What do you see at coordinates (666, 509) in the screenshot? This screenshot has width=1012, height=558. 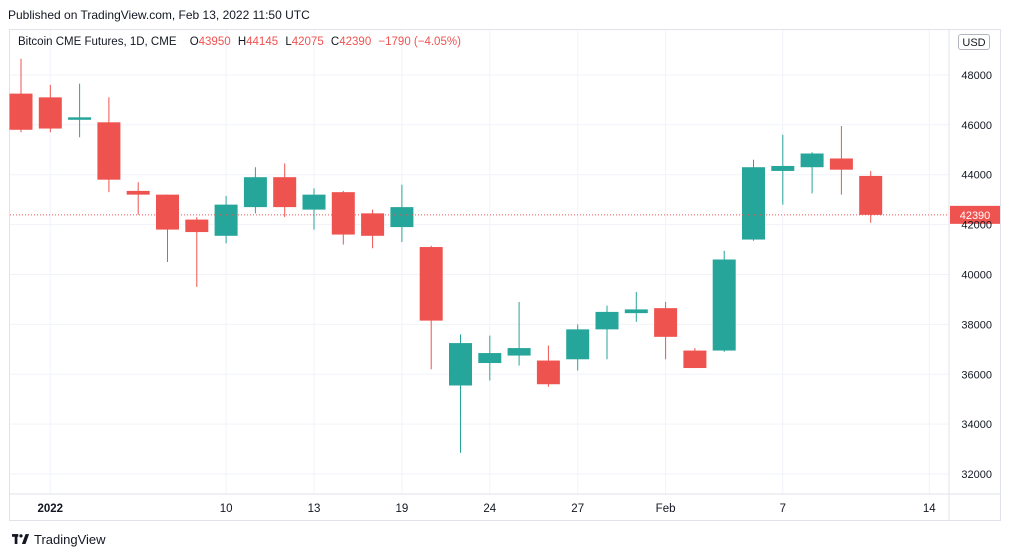 I see `x-tick-label: Feb` at bounding box center [666, 509].